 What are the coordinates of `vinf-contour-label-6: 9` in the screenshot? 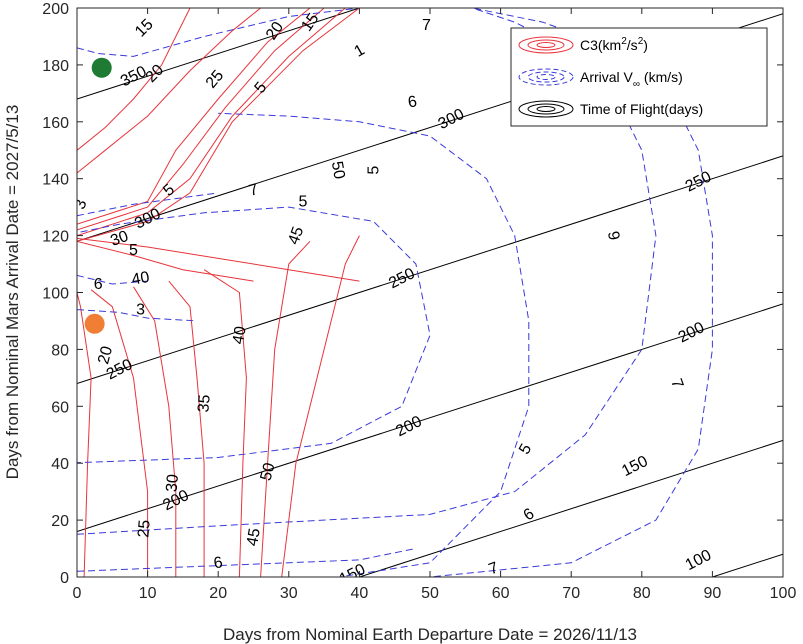 It's located at (613, 236).